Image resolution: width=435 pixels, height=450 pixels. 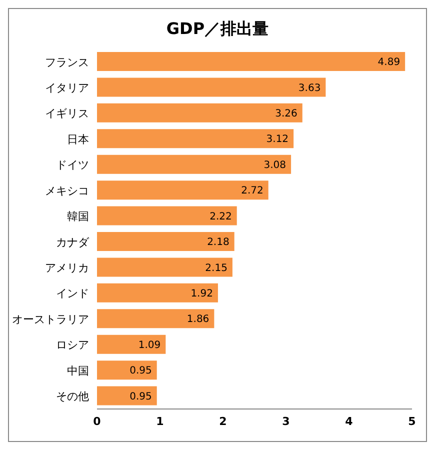 I want to click on data-label: 3.63, so click(x=309, y=88).